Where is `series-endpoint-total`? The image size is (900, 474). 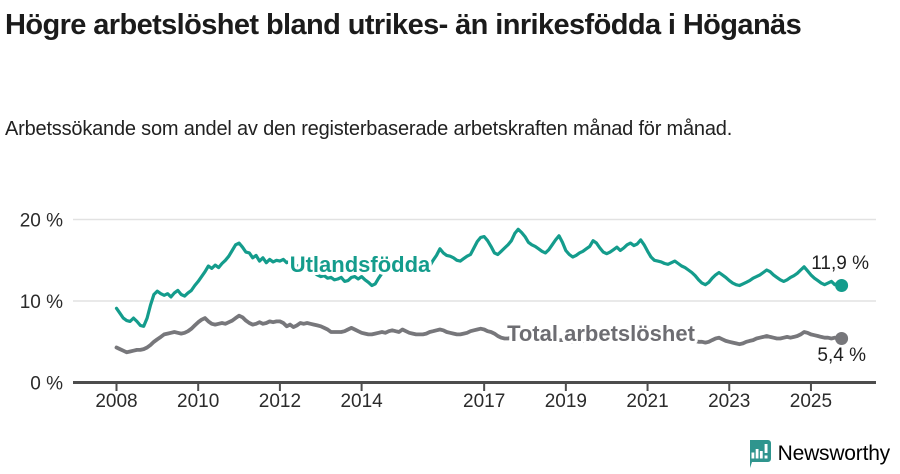 series-endpoint-total is located at coordinates (842, 338).